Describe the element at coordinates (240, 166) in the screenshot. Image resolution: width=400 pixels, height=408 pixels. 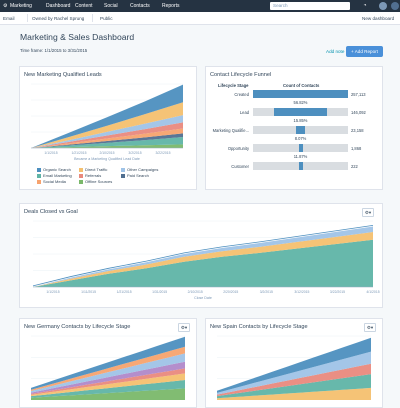
I see `funnel-stage-label: Customer` at that location.